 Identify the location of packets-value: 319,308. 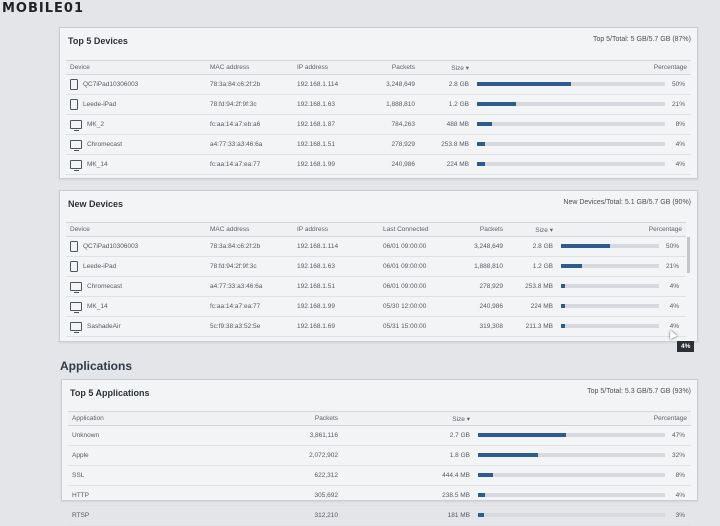
(483, 326).